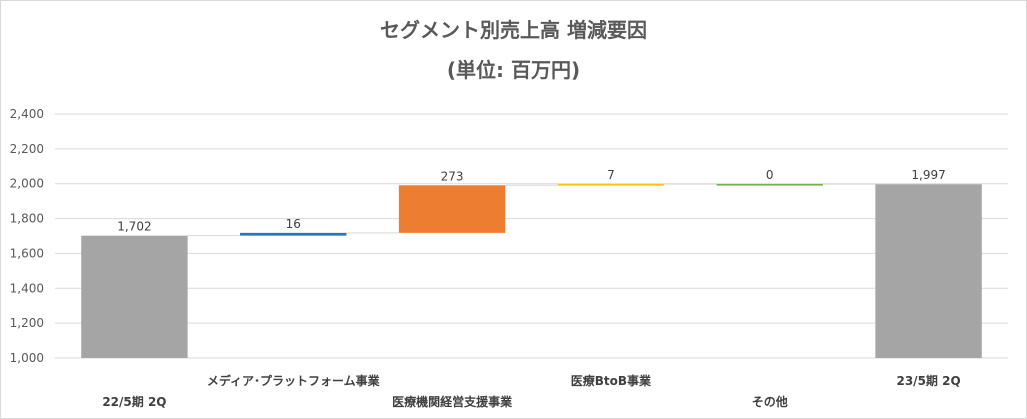 The height and width of the screenshot is (419, 1027). I want to click on category-label: メディア･プラットフォーム事業, so click(294, 380).